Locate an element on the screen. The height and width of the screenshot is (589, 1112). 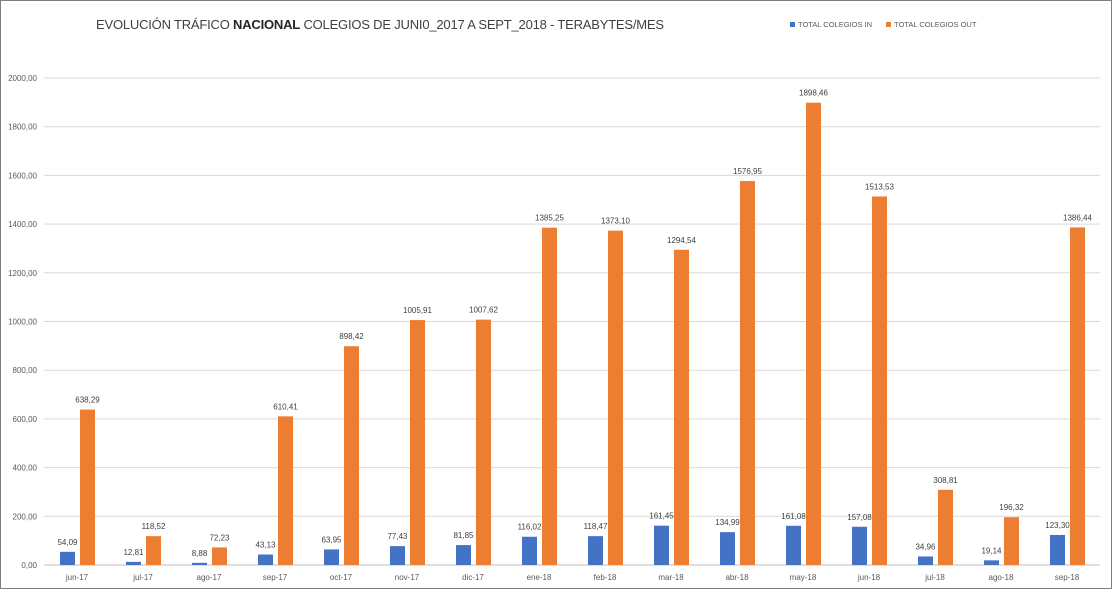
x-tick-label: dic-17 is located at coordinates (473, 577).